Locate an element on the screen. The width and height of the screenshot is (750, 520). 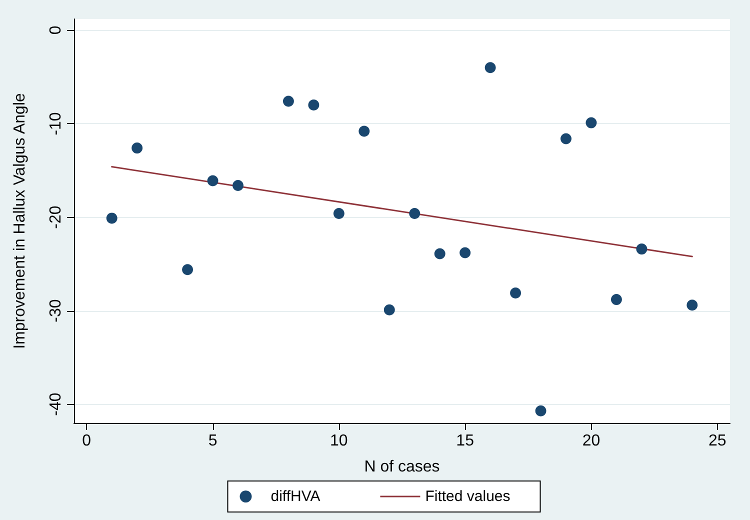
y-tick-label: -20 is located at coordinates (56, 217).